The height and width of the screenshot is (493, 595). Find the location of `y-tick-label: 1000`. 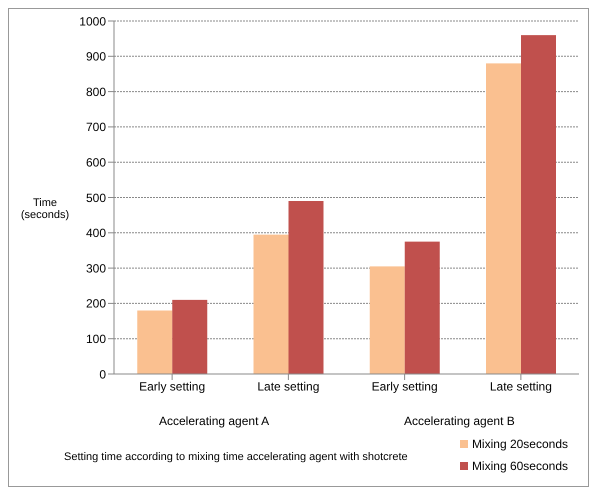

y-tick-label: 1000 is located at coordinates (92, 21).